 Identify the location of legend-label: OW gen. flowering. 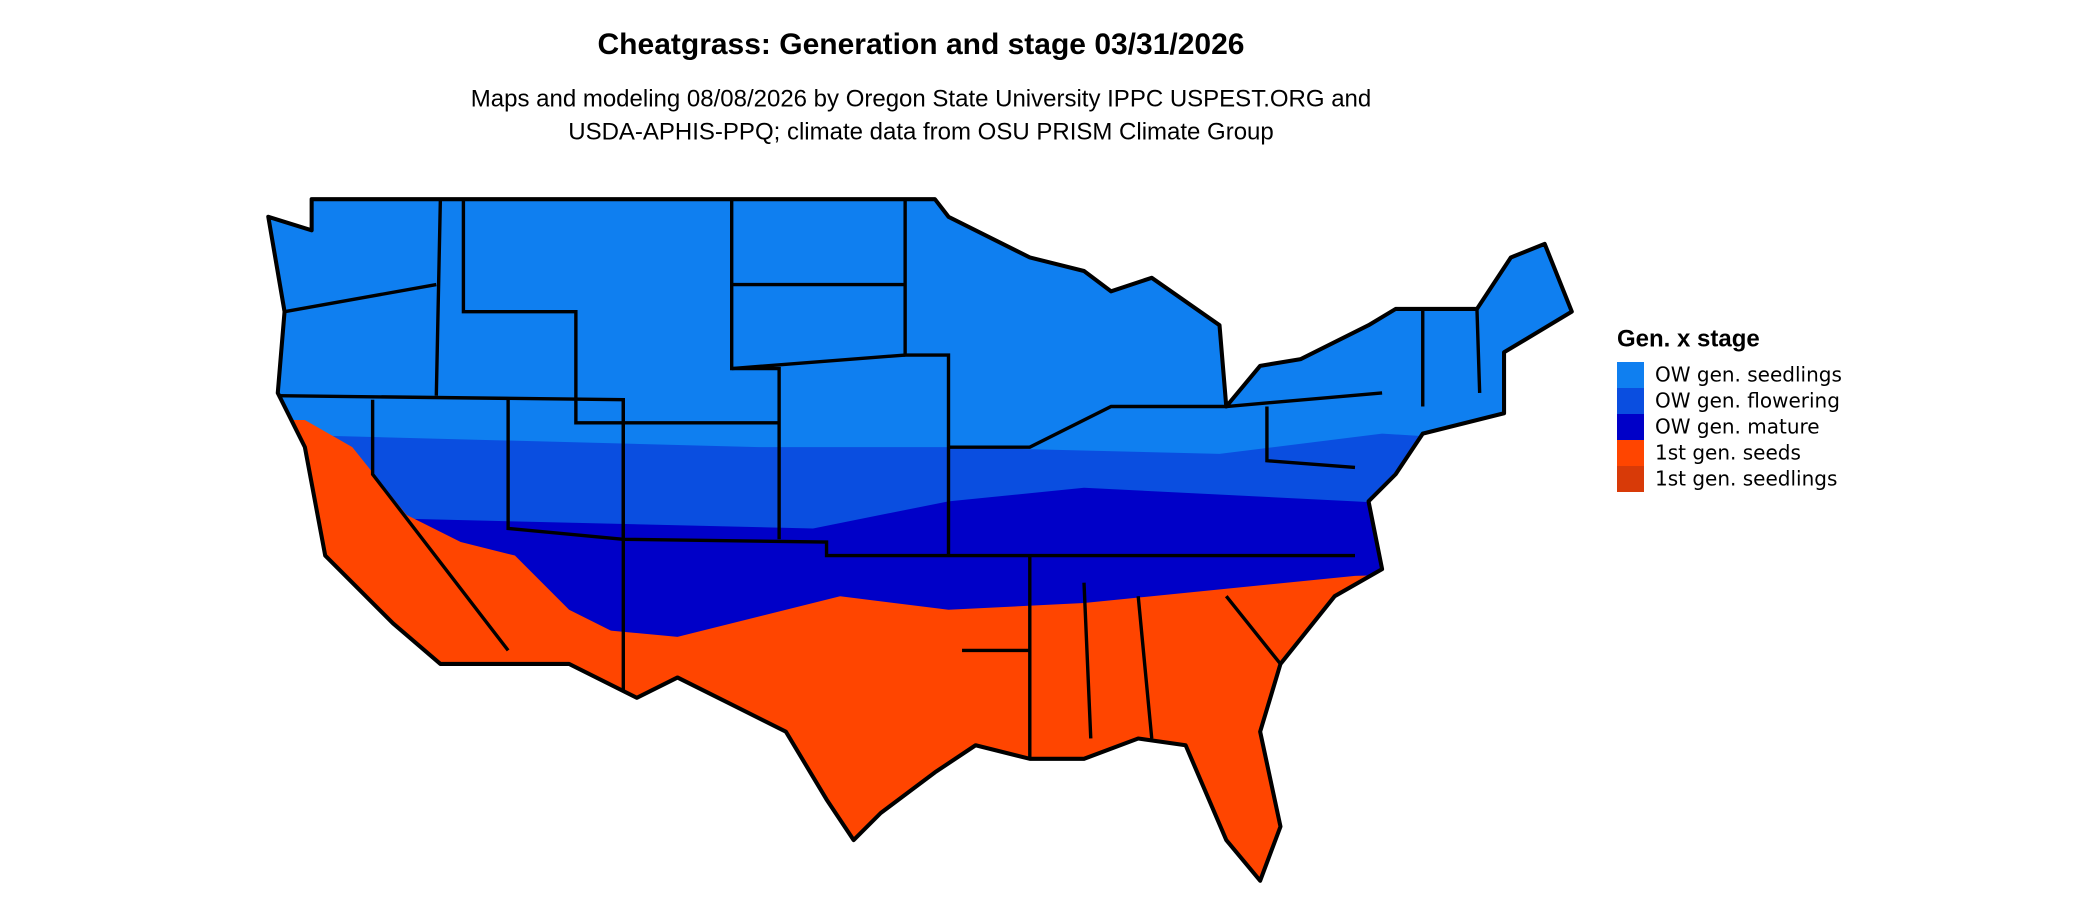
(1747, 401).